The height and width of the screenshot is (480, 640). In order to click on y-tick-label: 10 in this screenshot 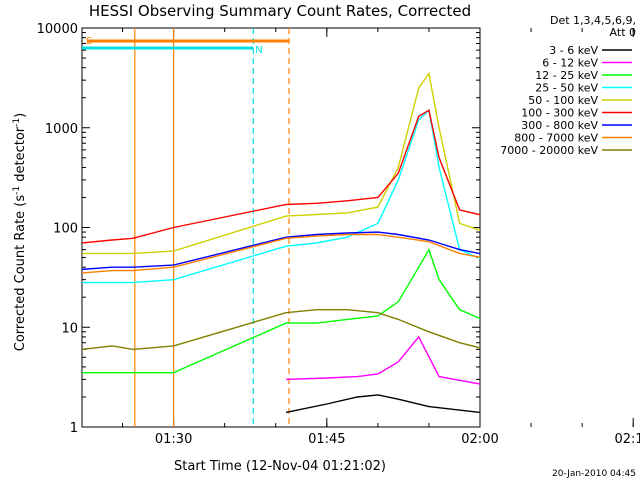, I will do `click(69, 328)`.